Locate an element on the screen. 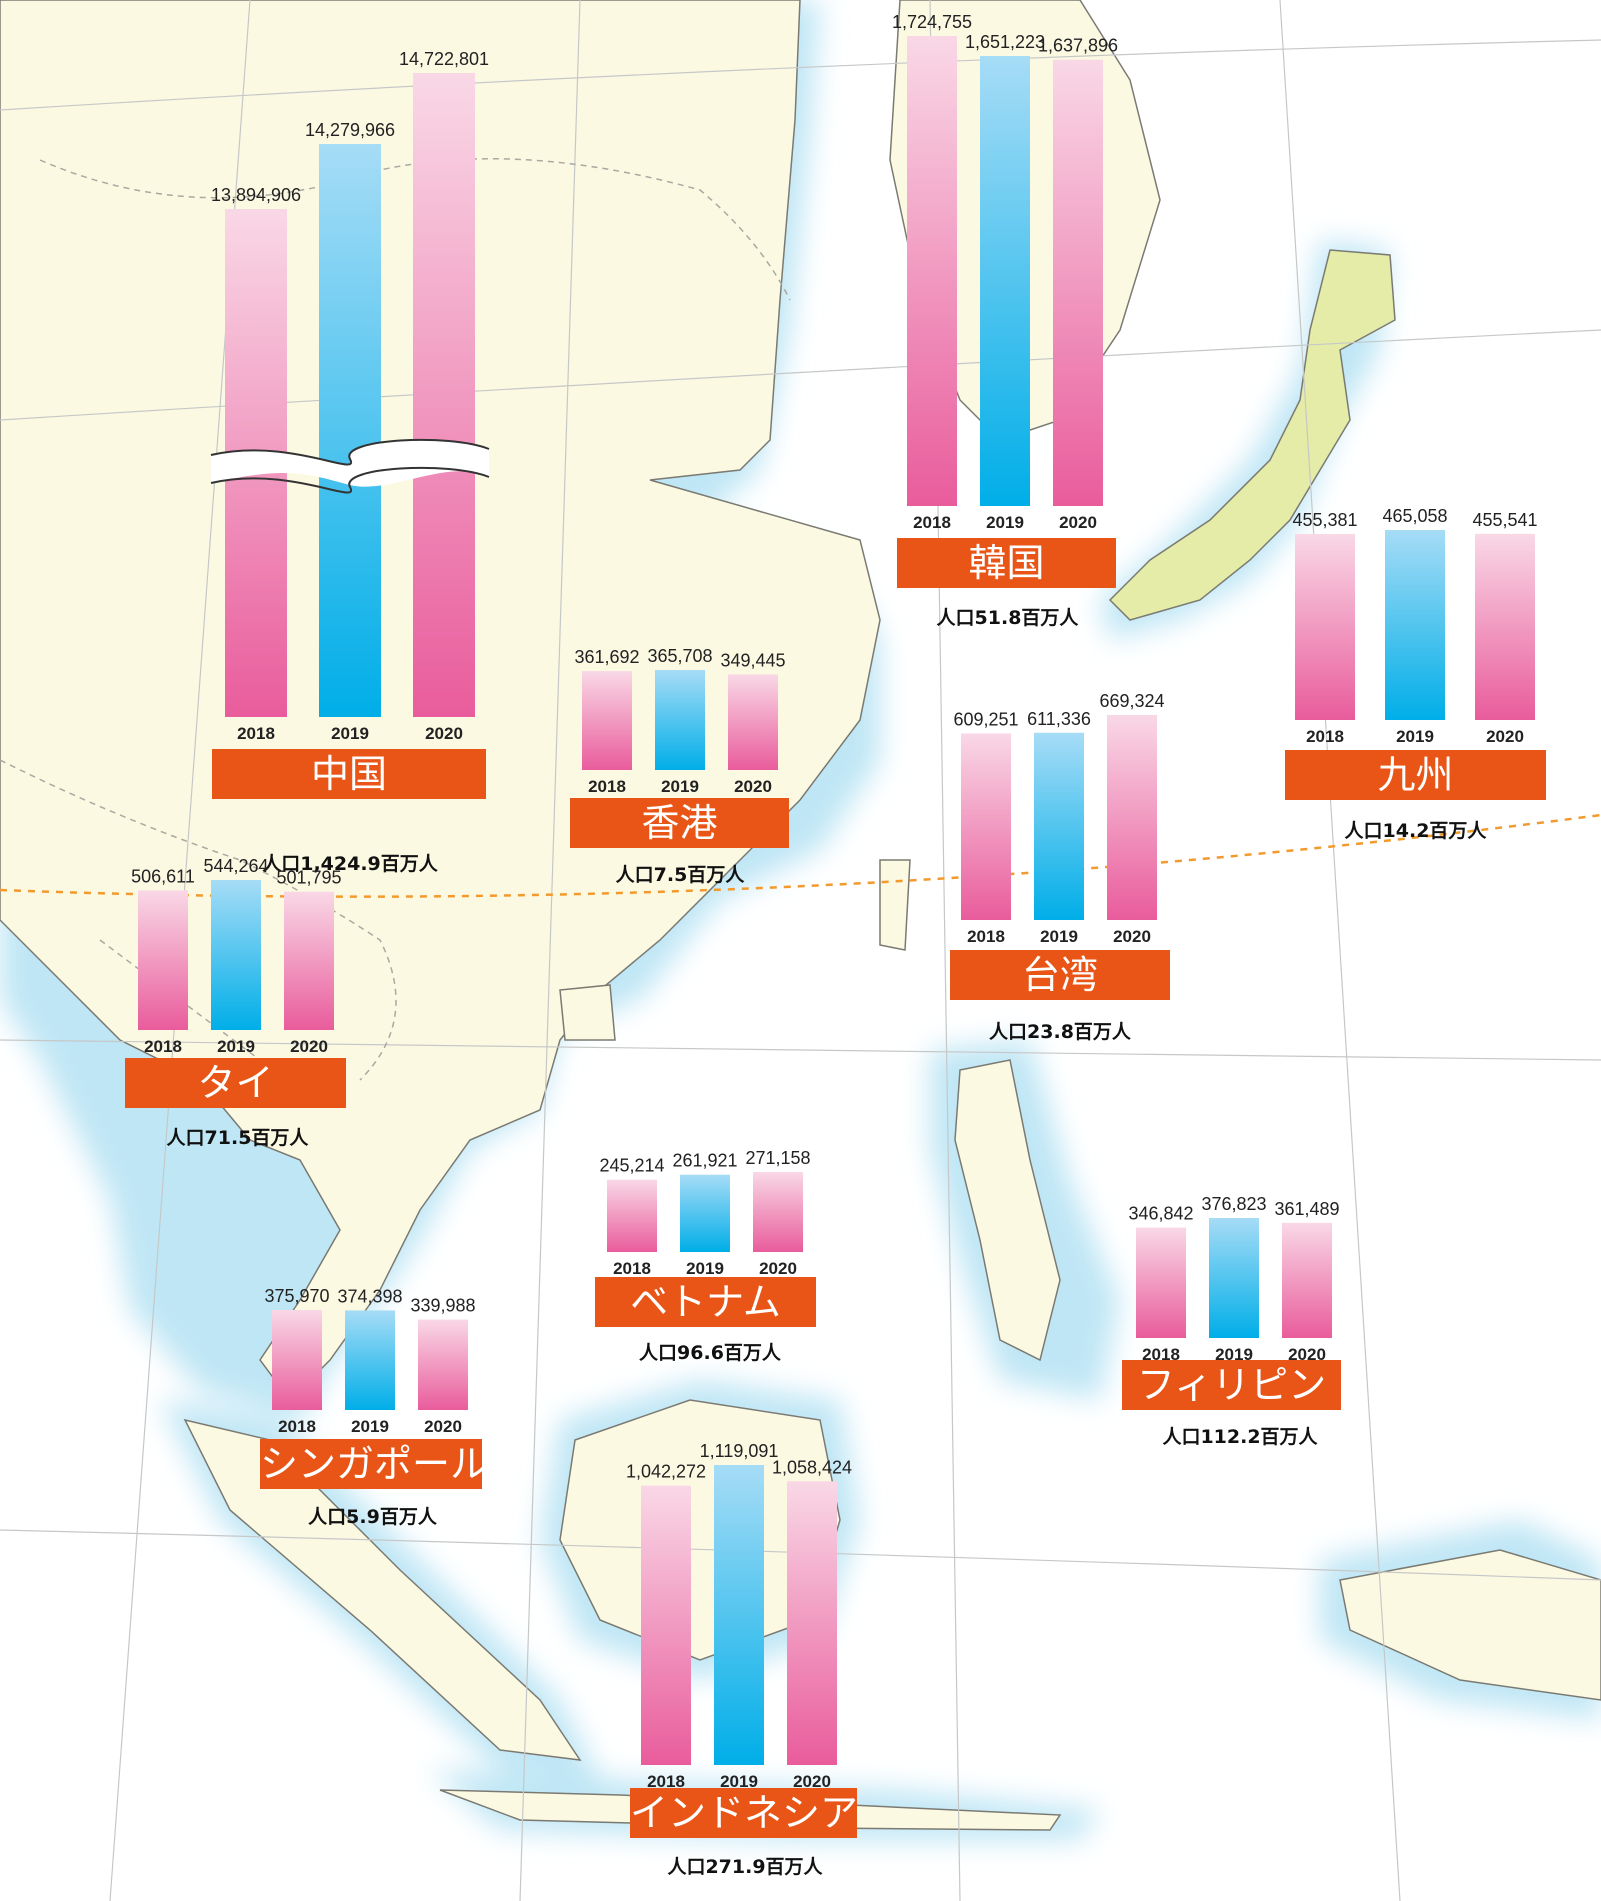  value-label: 501,795 is located at coordinates (308, 878).